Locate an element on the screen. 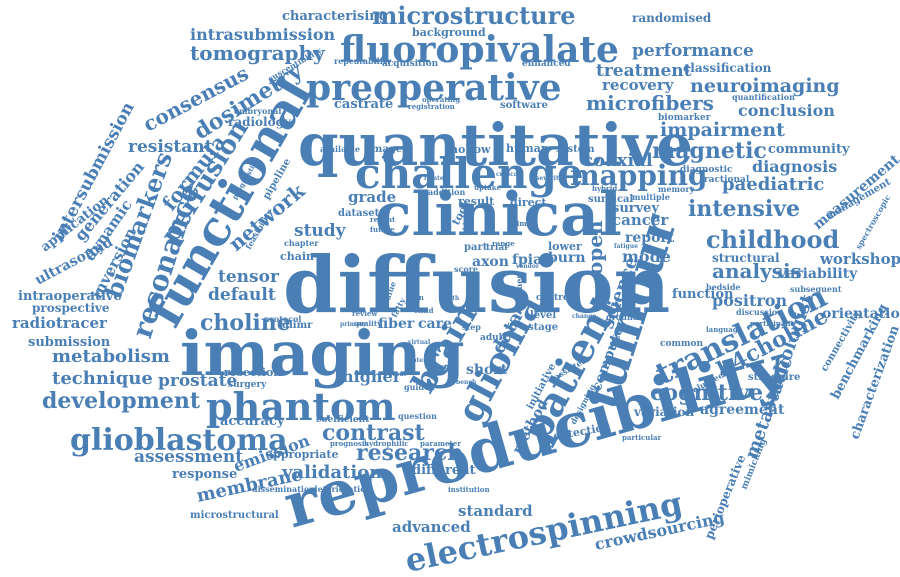  cloud-word: resistant is located at coordinates (170, 147).